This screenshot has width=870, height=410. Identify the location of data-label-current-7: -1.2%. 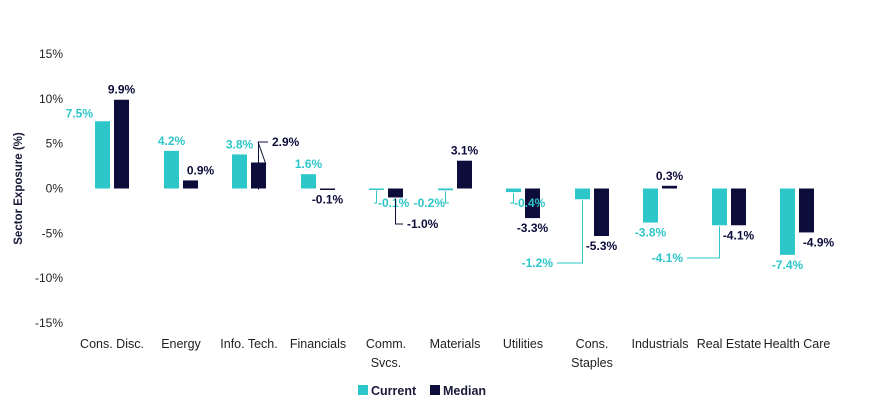
(538, 263).